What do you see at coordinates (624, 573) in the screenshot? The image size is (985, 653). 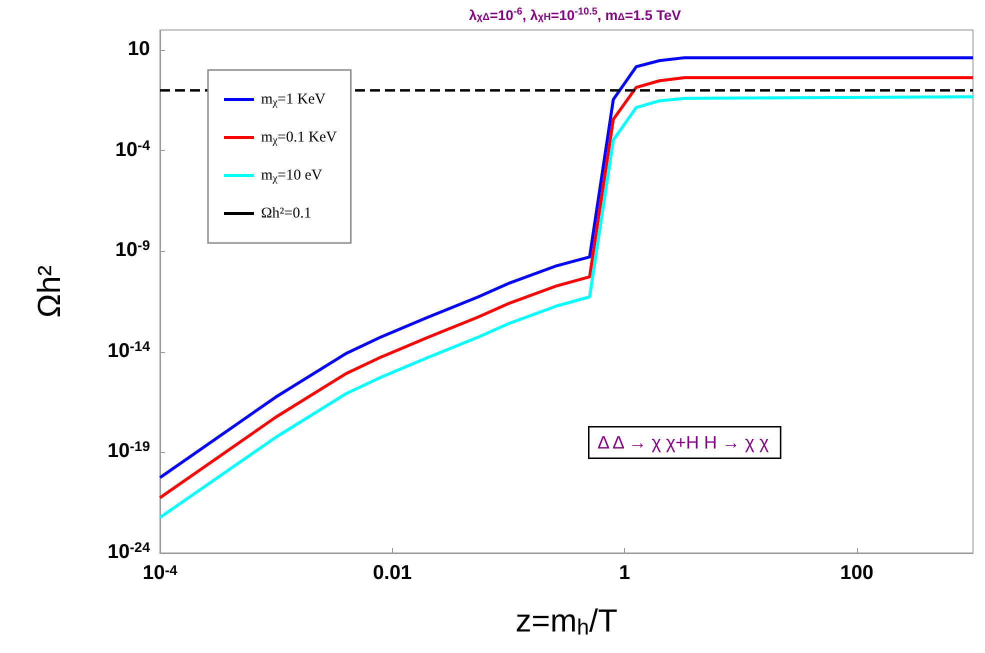 I see `x-tick-label: 1` at bounding box center [624, 573].